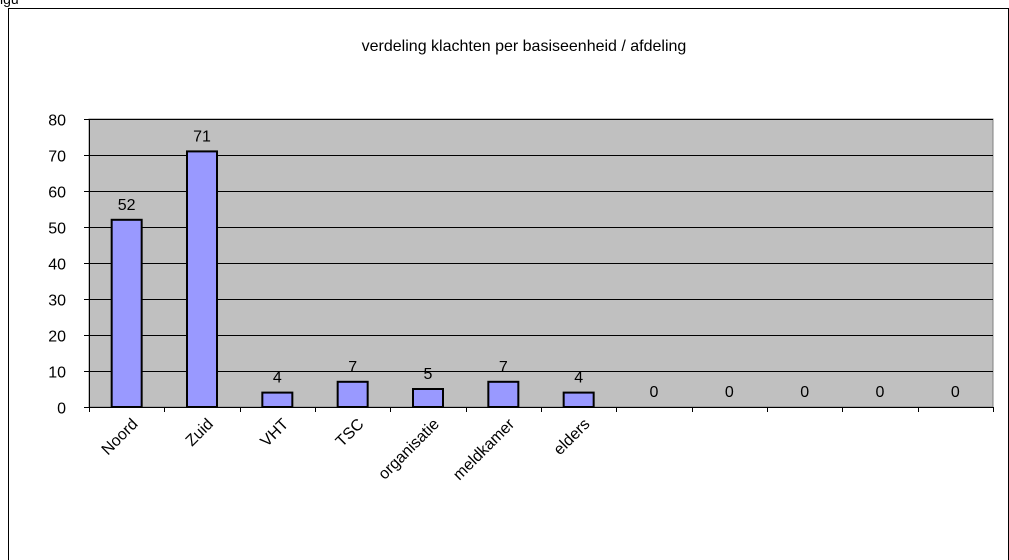  What do you see at coordinates (57, 121) in the screenshot?
I see `y-tick-label: 80` at bounding box center [57, 121].